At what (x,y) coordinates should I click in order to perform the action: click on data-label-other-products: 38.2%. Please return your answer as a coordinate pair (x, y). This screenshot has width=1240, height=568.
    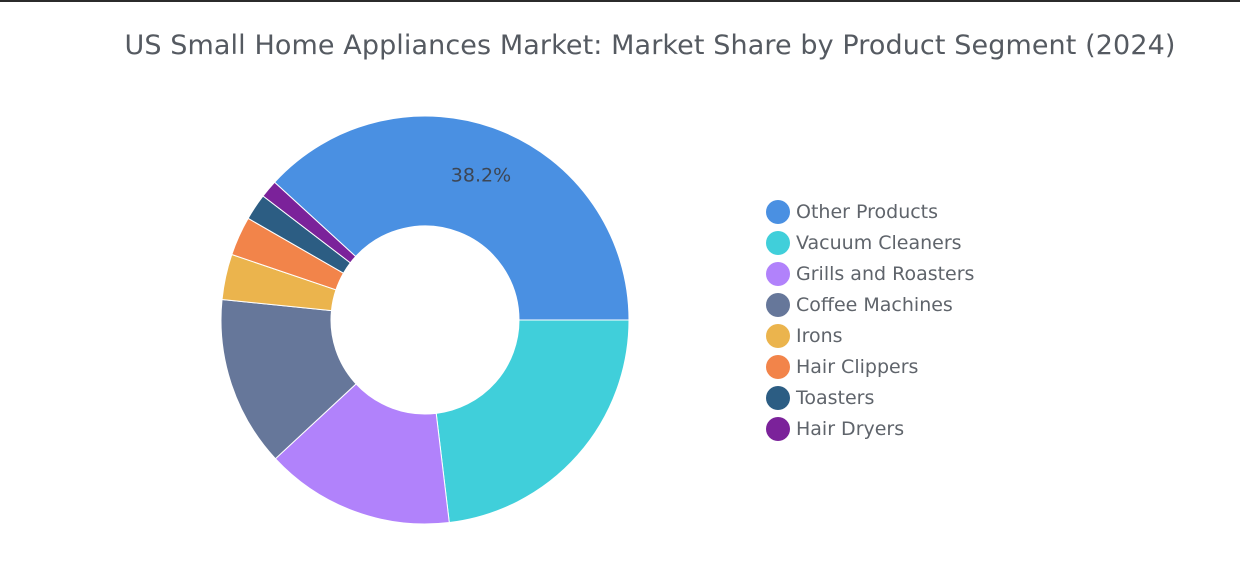
    Looking at the image, I should click on (481, 175).